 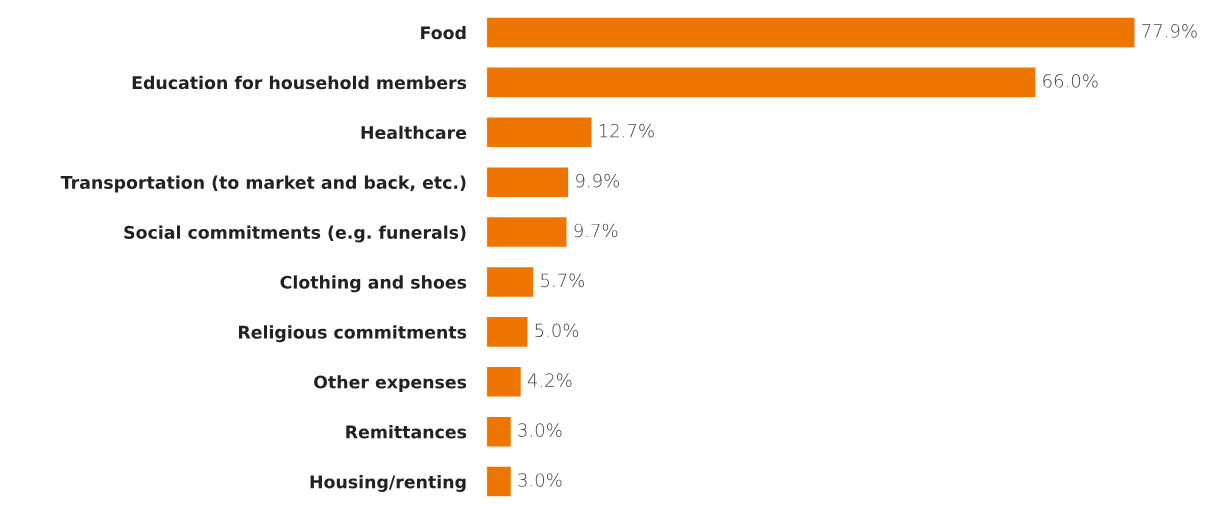 What do you see at coordinates (597, 180) in the screenshot?
I see `data-label: 9.9%` at bounding box center [597, 180].